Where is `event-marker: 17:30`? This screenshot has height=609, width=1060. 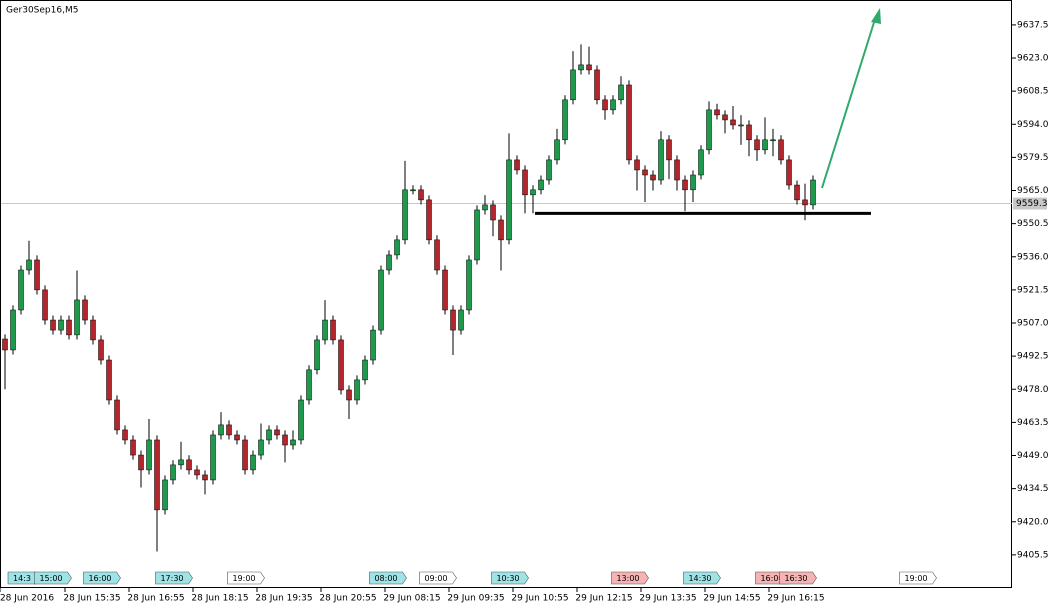 event-marker: 17:30 is located at coordinates (174, 578).